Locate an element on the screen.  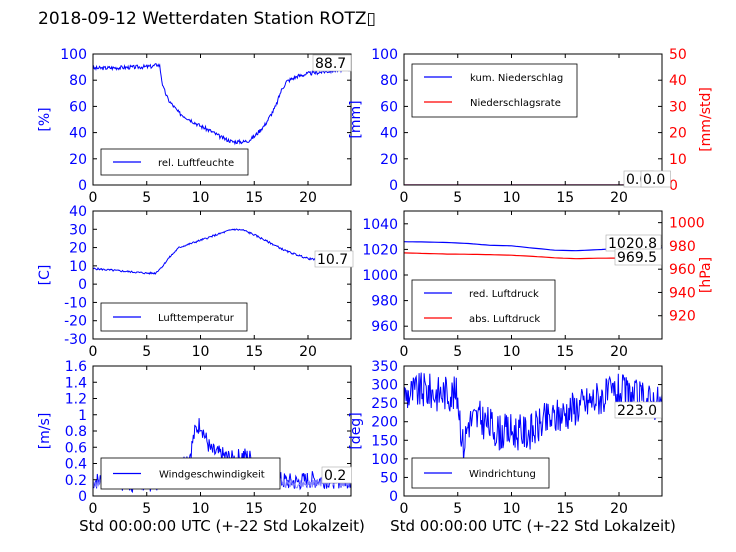
y-tick-label: -30 is located at coordinates (75, 340).